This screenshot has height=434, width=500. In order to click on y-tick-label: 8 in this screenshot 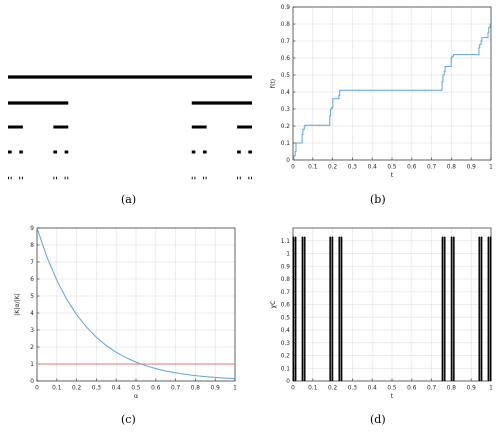, I will do `click(32, 246)`.